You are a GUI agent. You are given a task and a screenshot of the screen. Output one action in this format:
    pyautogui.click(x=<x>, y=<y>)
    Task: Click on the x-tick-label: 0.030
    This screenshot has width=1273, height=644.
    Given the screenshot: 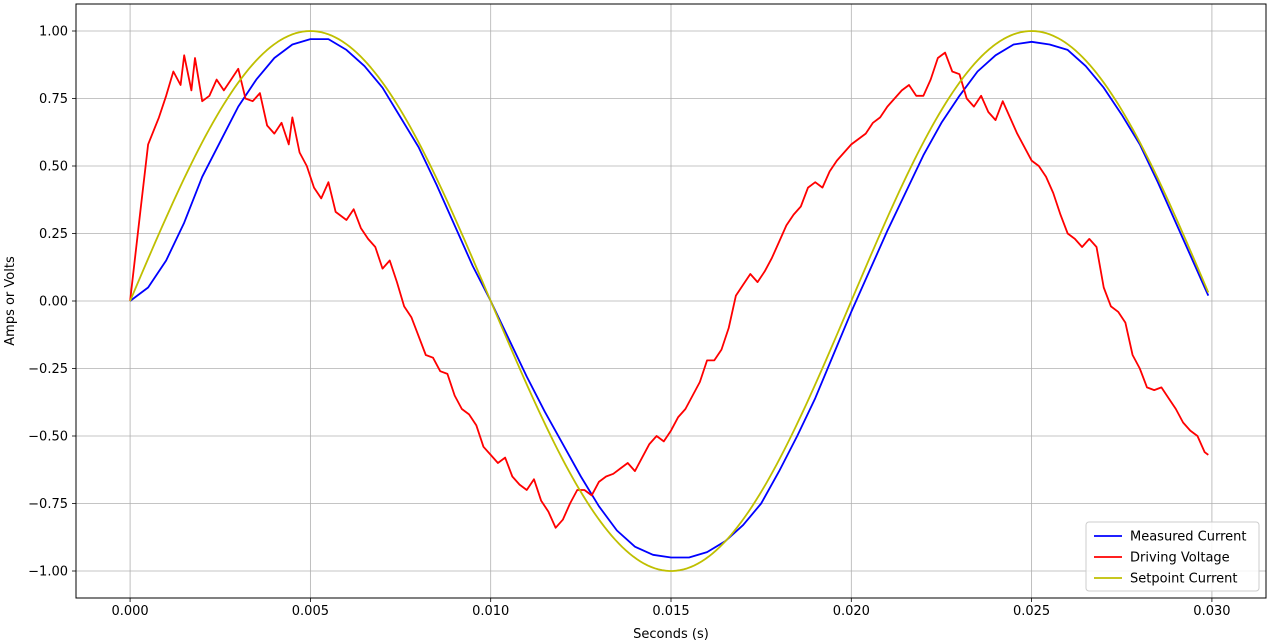 What is the action you would take?
    pyautogui.click(x=1211, y=611)
    